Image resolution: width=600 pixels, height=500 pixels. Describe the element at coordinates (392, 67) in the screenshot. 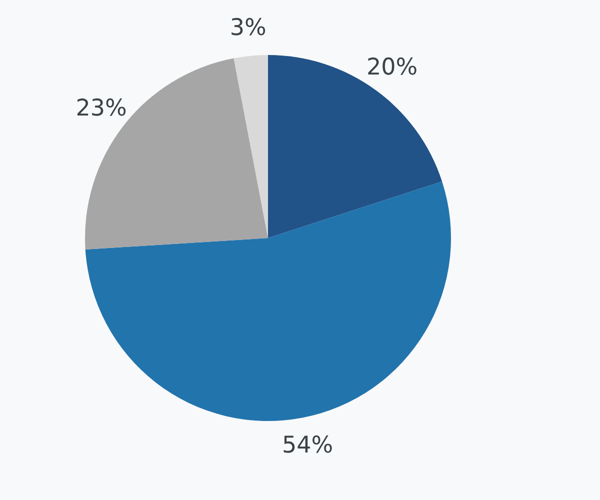

I see `data-label: 20%` at that location.